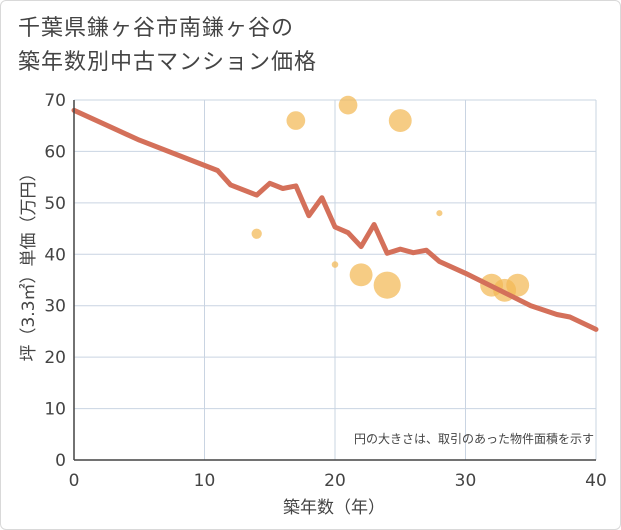  What do you see at coordinates (474, 438) in the screenshot?
I see `bubble-size-note: 円の大きさは、取引のあった物件面積を示す` at bounding box center [474, 438].